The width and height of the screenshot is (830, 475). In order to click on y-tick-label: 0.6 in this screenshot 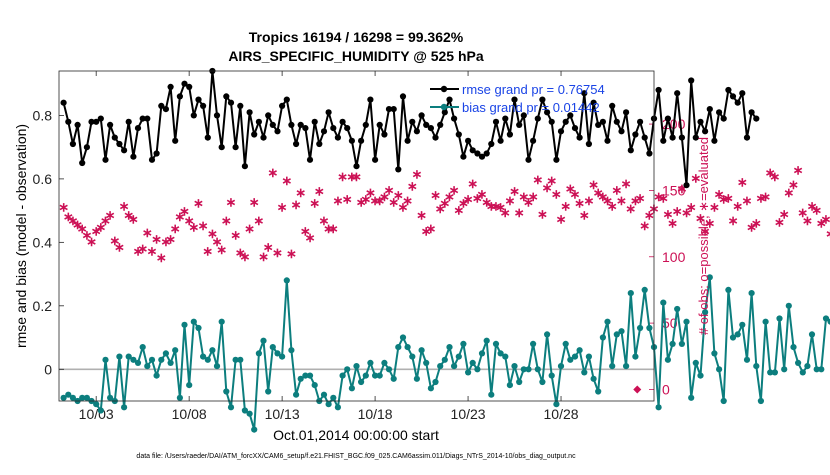, I will do `click(43, 179)`.